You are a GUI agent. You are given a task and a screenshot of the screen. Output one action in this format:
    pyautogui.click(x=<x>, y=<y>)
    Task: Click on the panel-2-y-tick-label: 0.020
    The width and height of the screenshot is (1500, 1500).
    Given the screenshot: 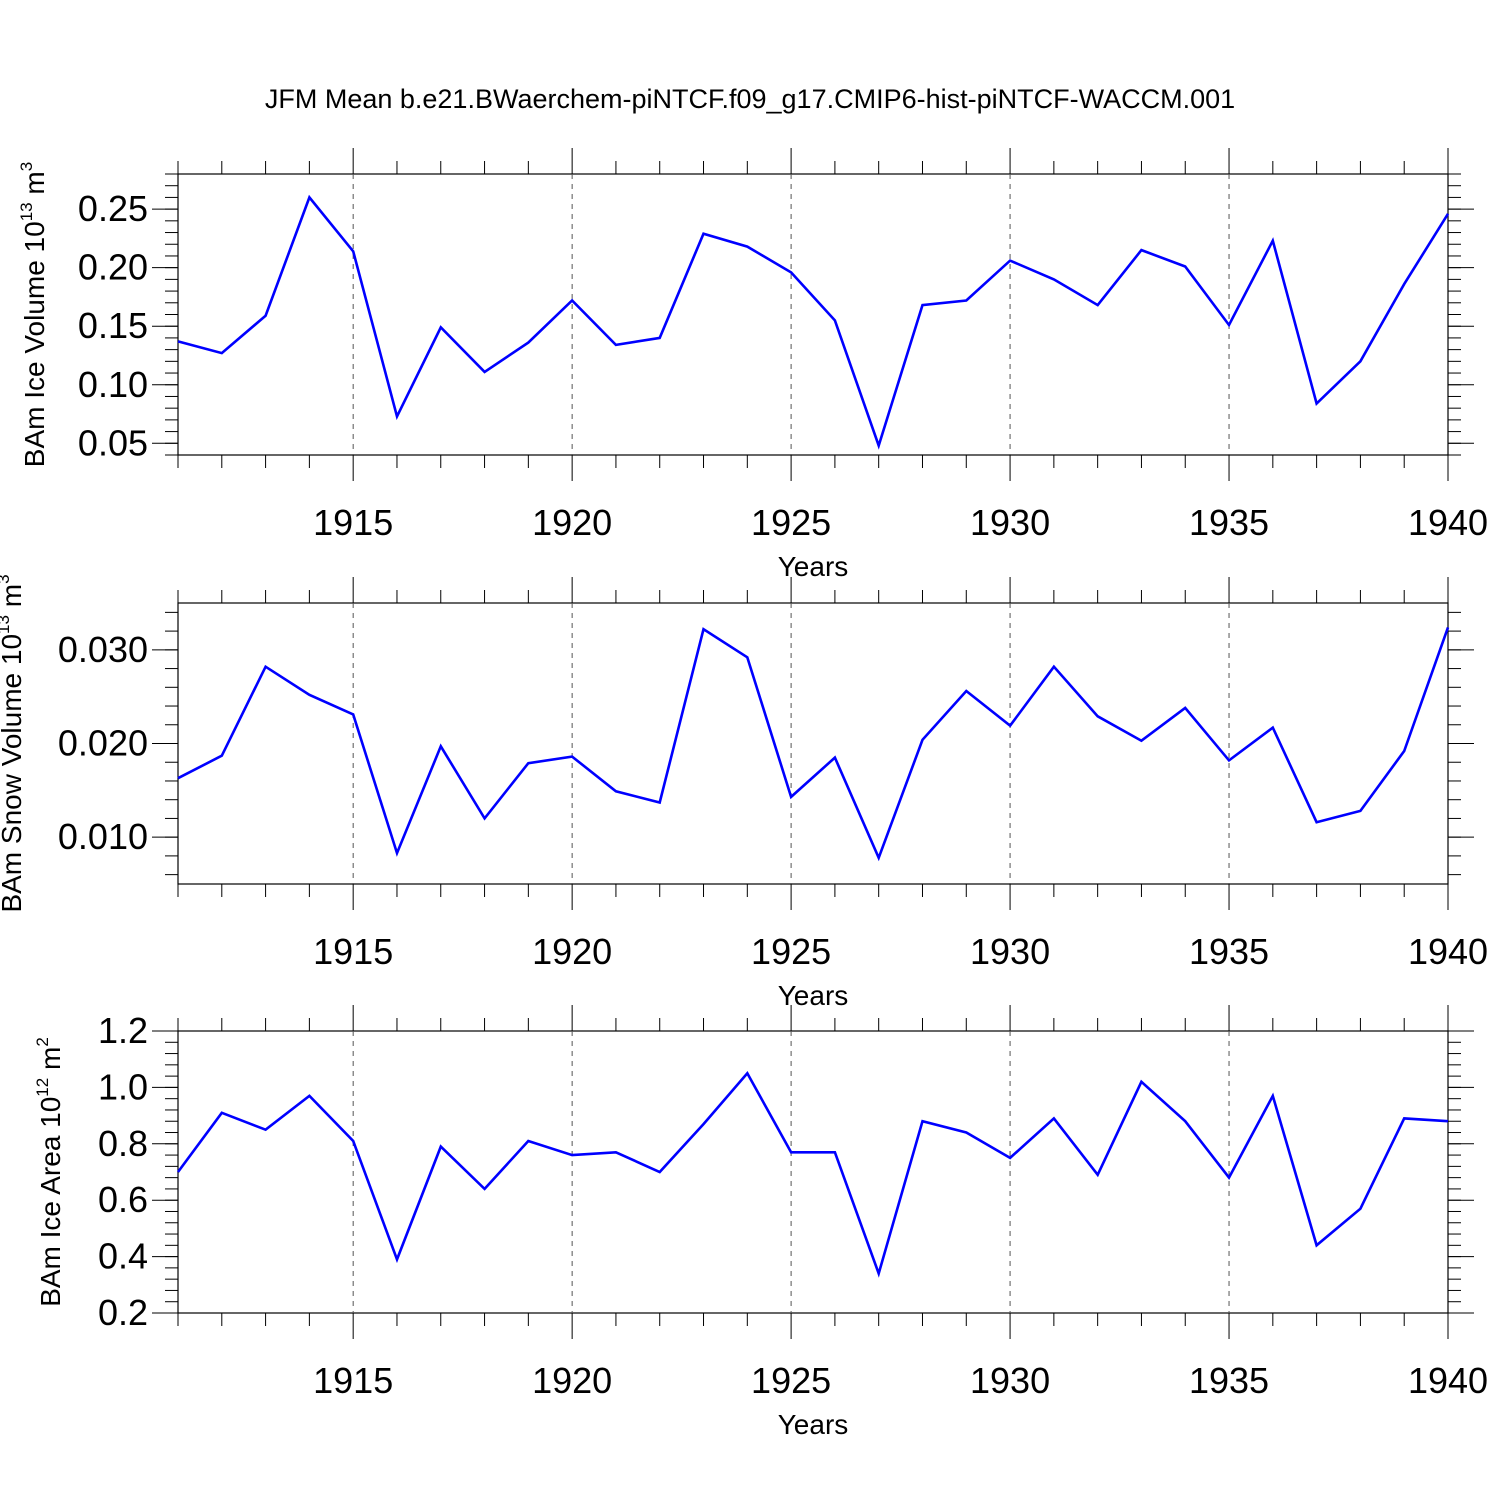 What is the action you would take?
    pyautogui.click(x=103, y=743)
    